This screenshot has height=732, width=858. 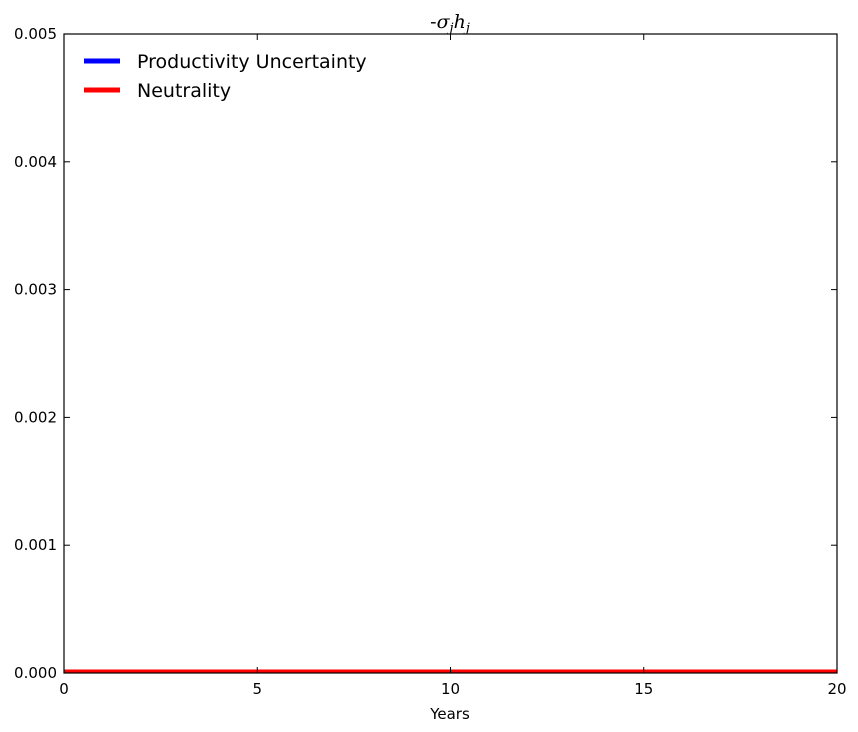 What do you see at coordinates (64, 689) in the screenshot?
I see `x-tick-label: 0` at bounding box center [64, 689].